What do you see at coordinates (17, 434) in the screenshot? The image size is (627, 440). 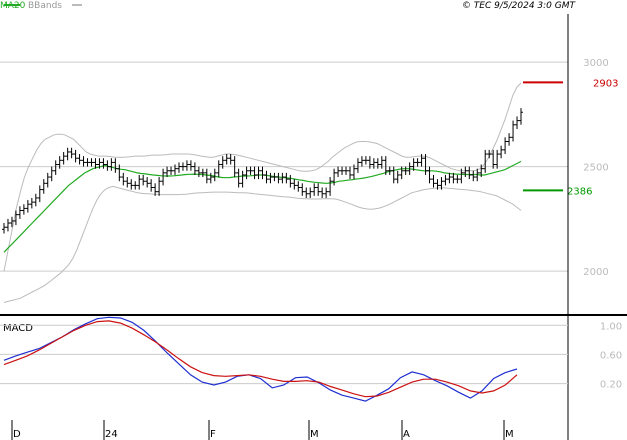 I see `x-axis-label: D` at bounding box center [17, 434].